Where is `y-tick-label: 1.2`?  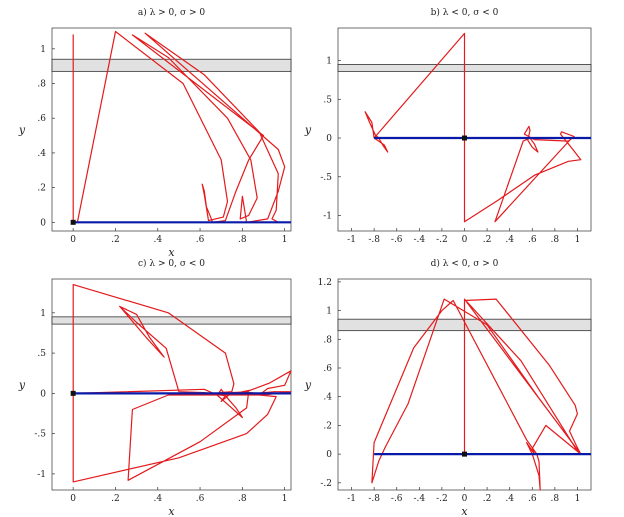 y-tick-label: 1.2 is located at coordinates (325, 283).